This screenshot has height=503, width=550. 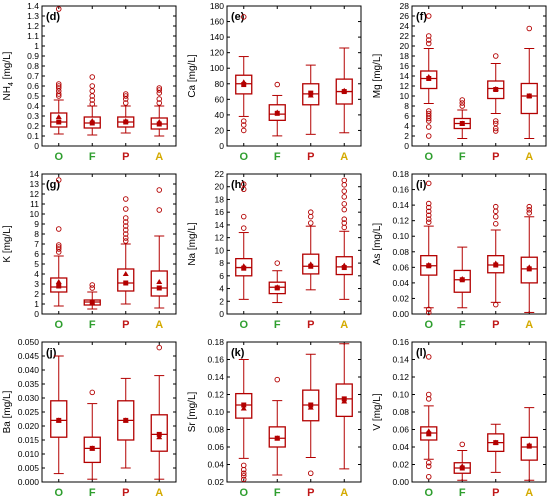 What do you see at coordinates (220, 115) in the screenshot?
I see `y-tick-label: 40` at bounding box center [220, 115].